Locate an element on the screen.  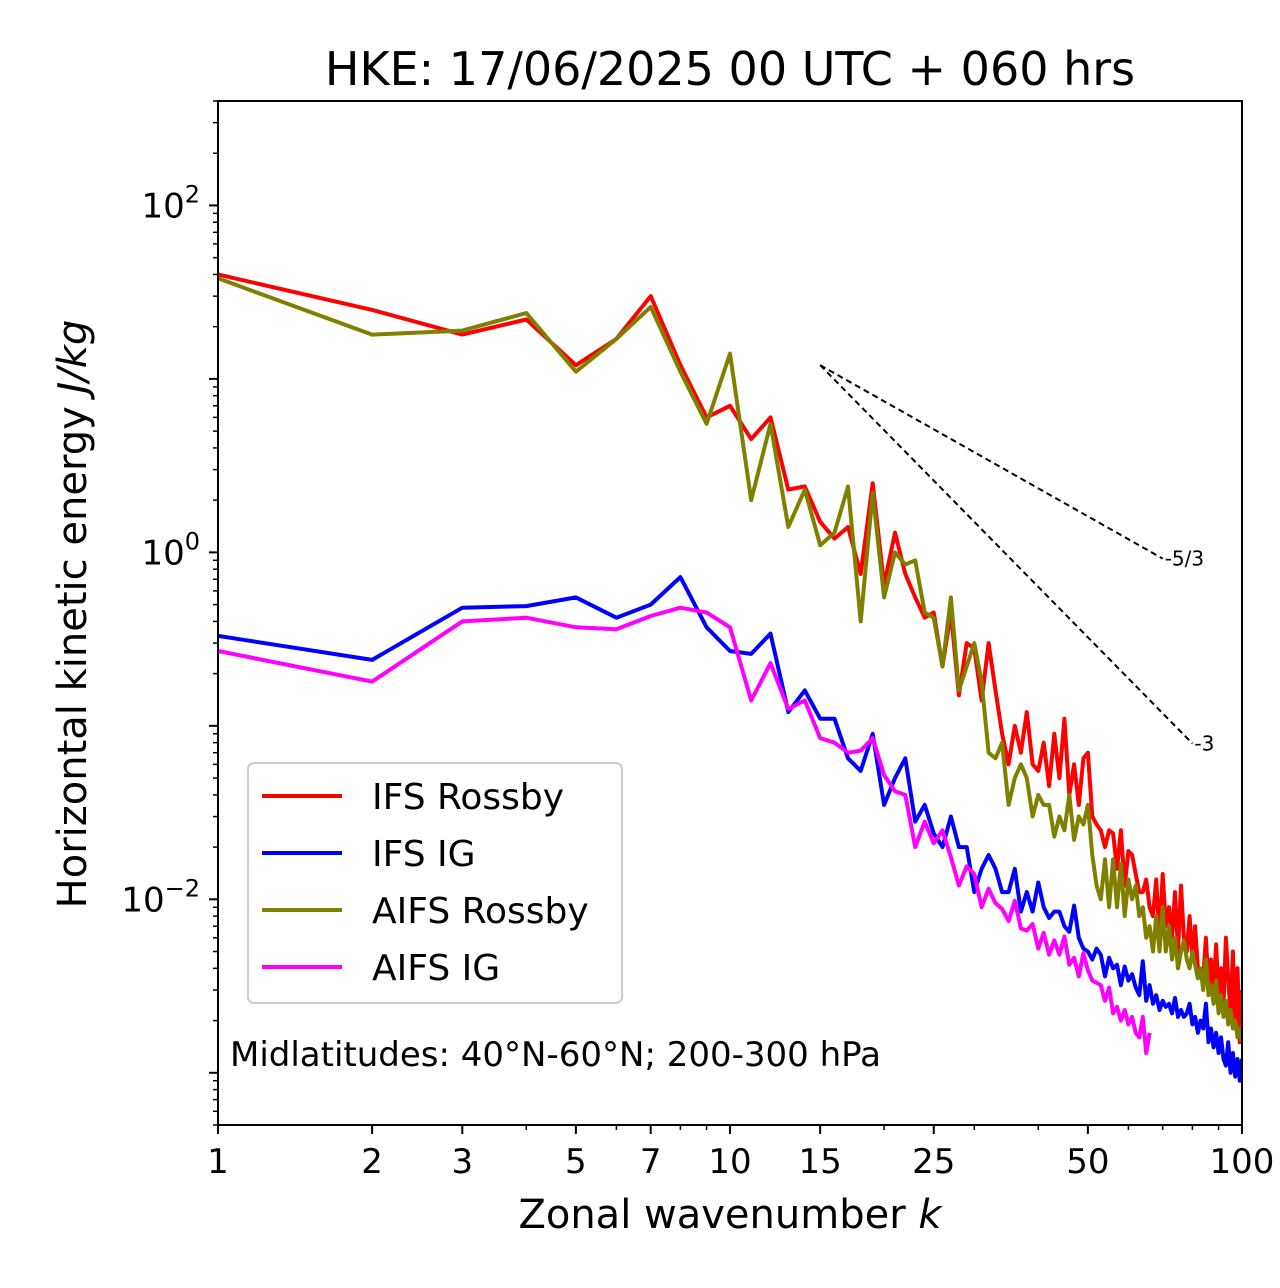
x-tick-label: 10 is located at coordinates (729, 1162).